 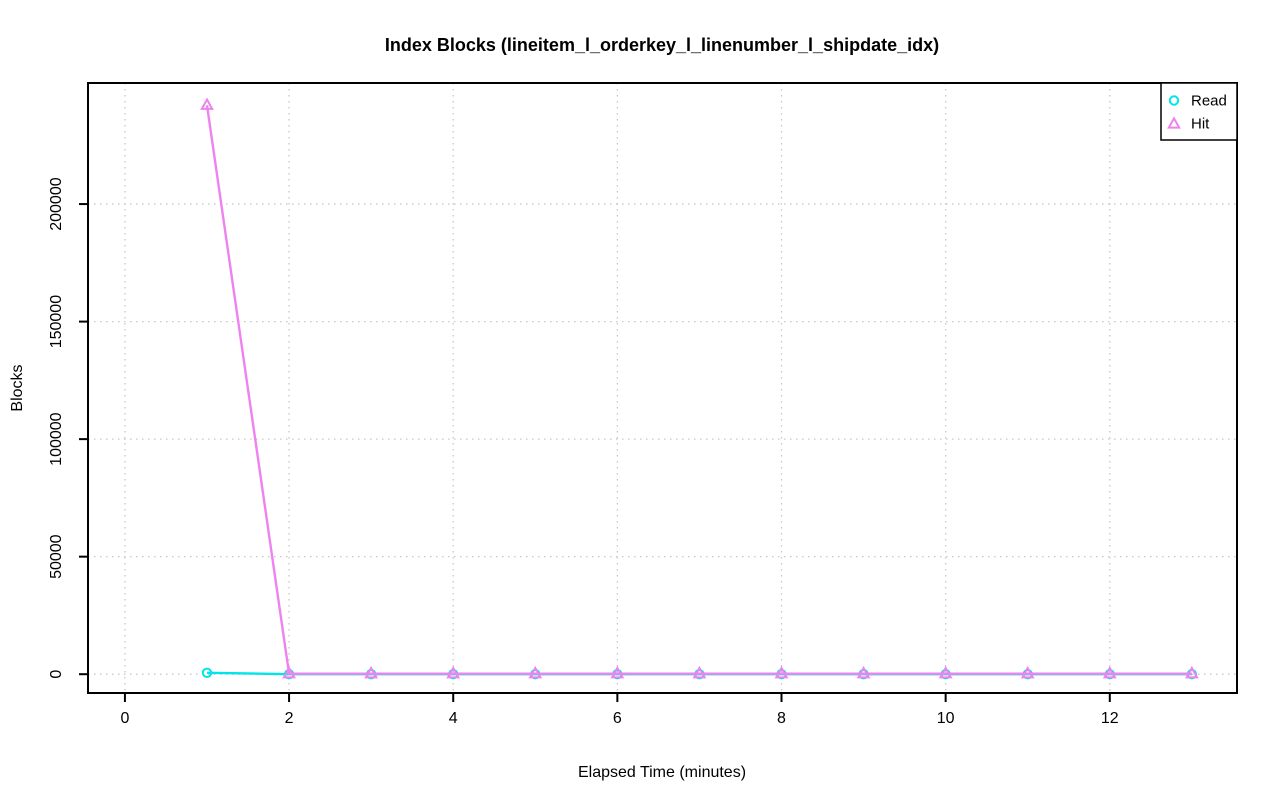 I want to click on x-tick-label: 12, so click(x=1110, y=718).